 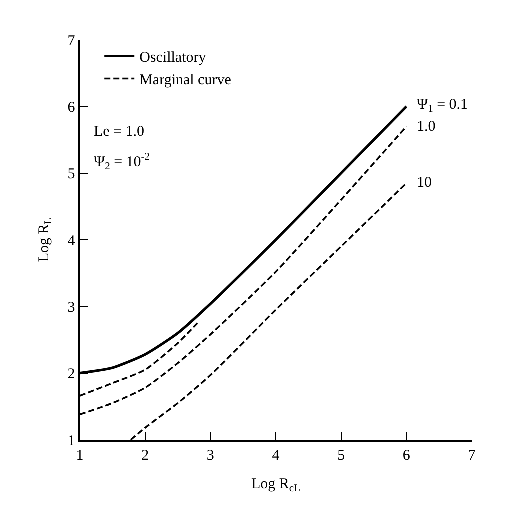 I want to click on y-tick-label: 2, so click(x=72, y=374).